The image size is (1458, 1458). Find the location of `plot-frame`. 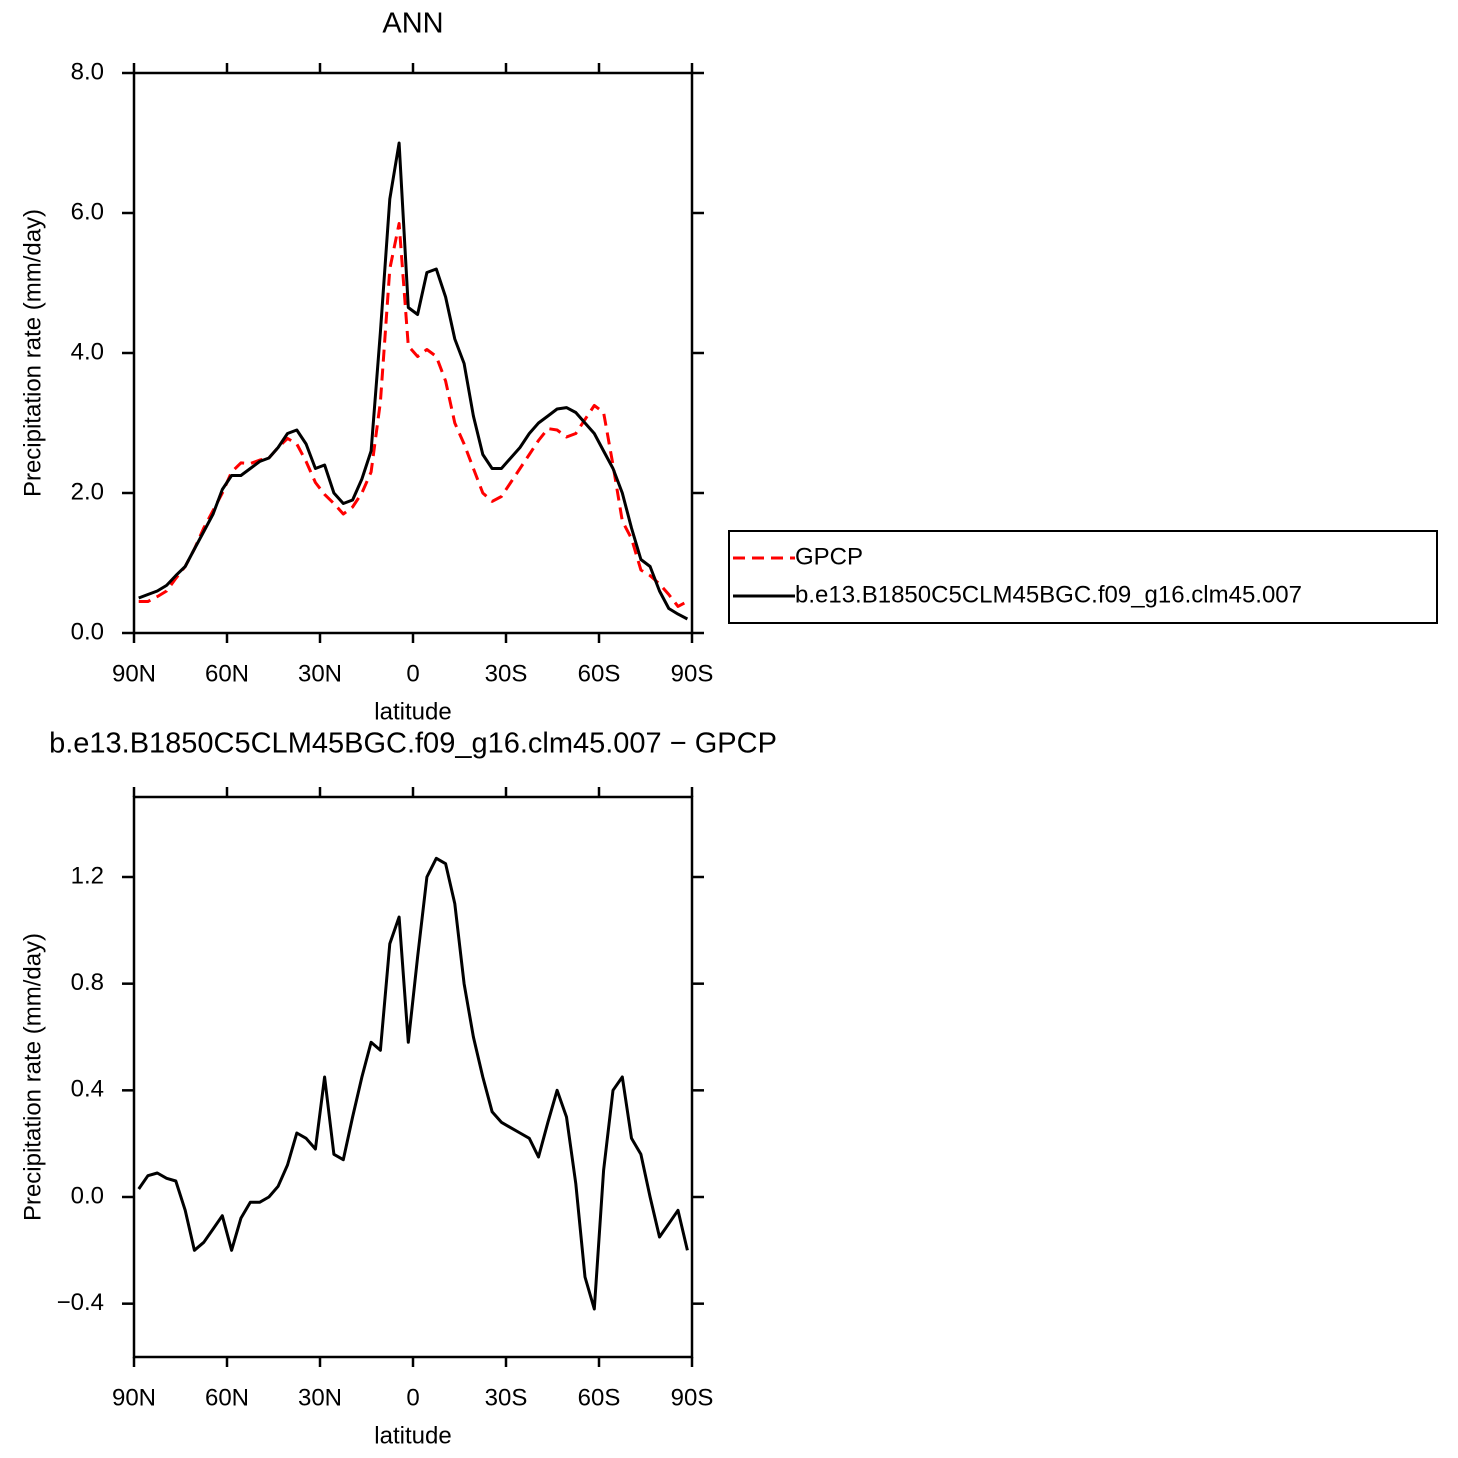

plot-frame is located at coordinates (413, 1077).